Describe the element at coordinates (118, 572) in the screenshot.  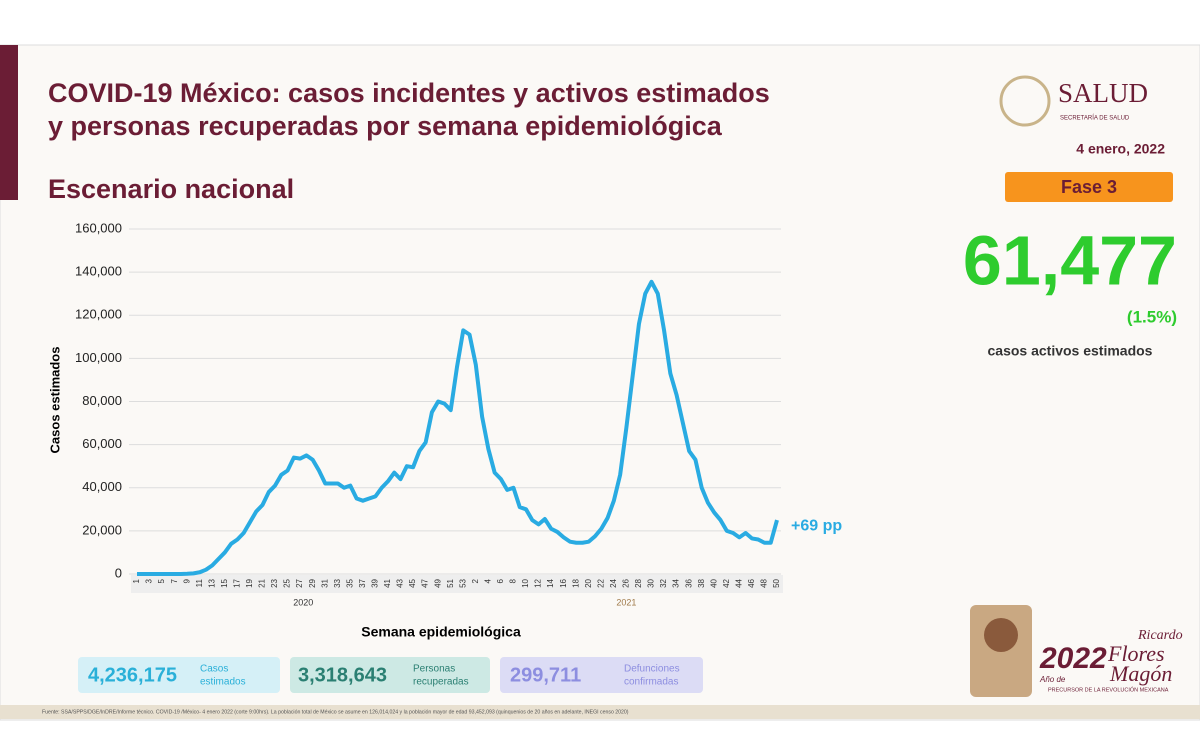
I see `y-tick-label: 0` at that location.